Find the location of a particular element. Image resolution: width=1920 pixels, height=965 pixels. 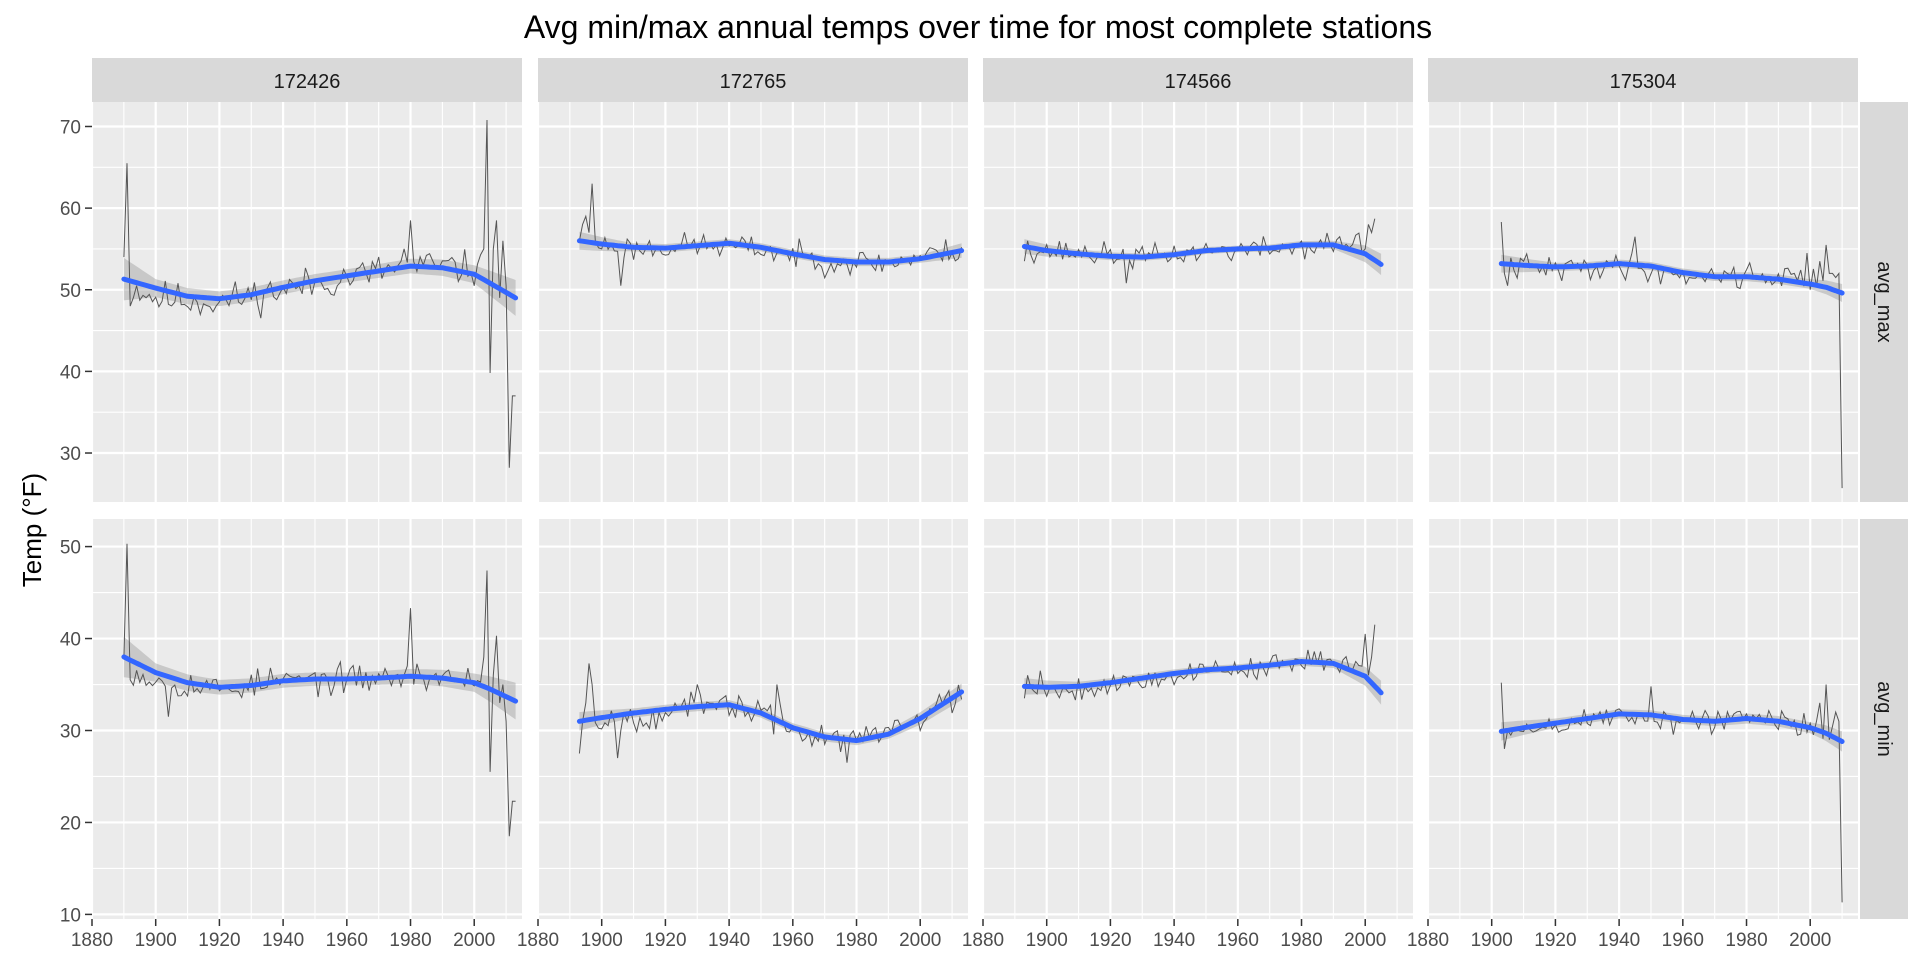

series-172426-avg_max is located at coordinates (320, 293).